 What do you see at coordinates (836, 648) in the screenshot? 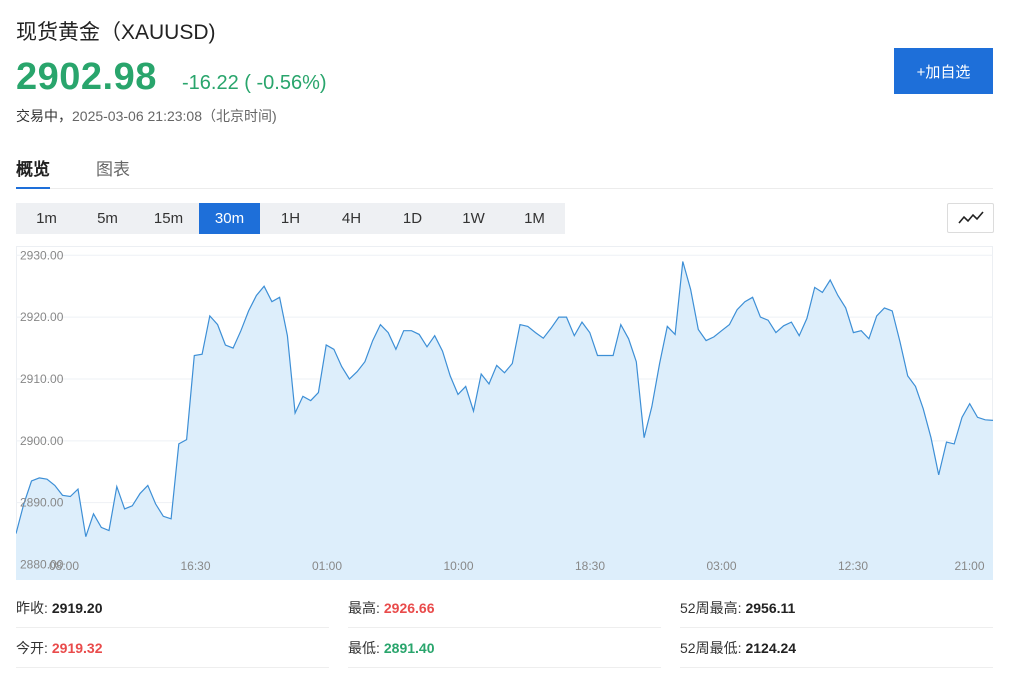
I see `stat-52wk-low: 52周最低: 2124.24` at bounding box center [836, 648].